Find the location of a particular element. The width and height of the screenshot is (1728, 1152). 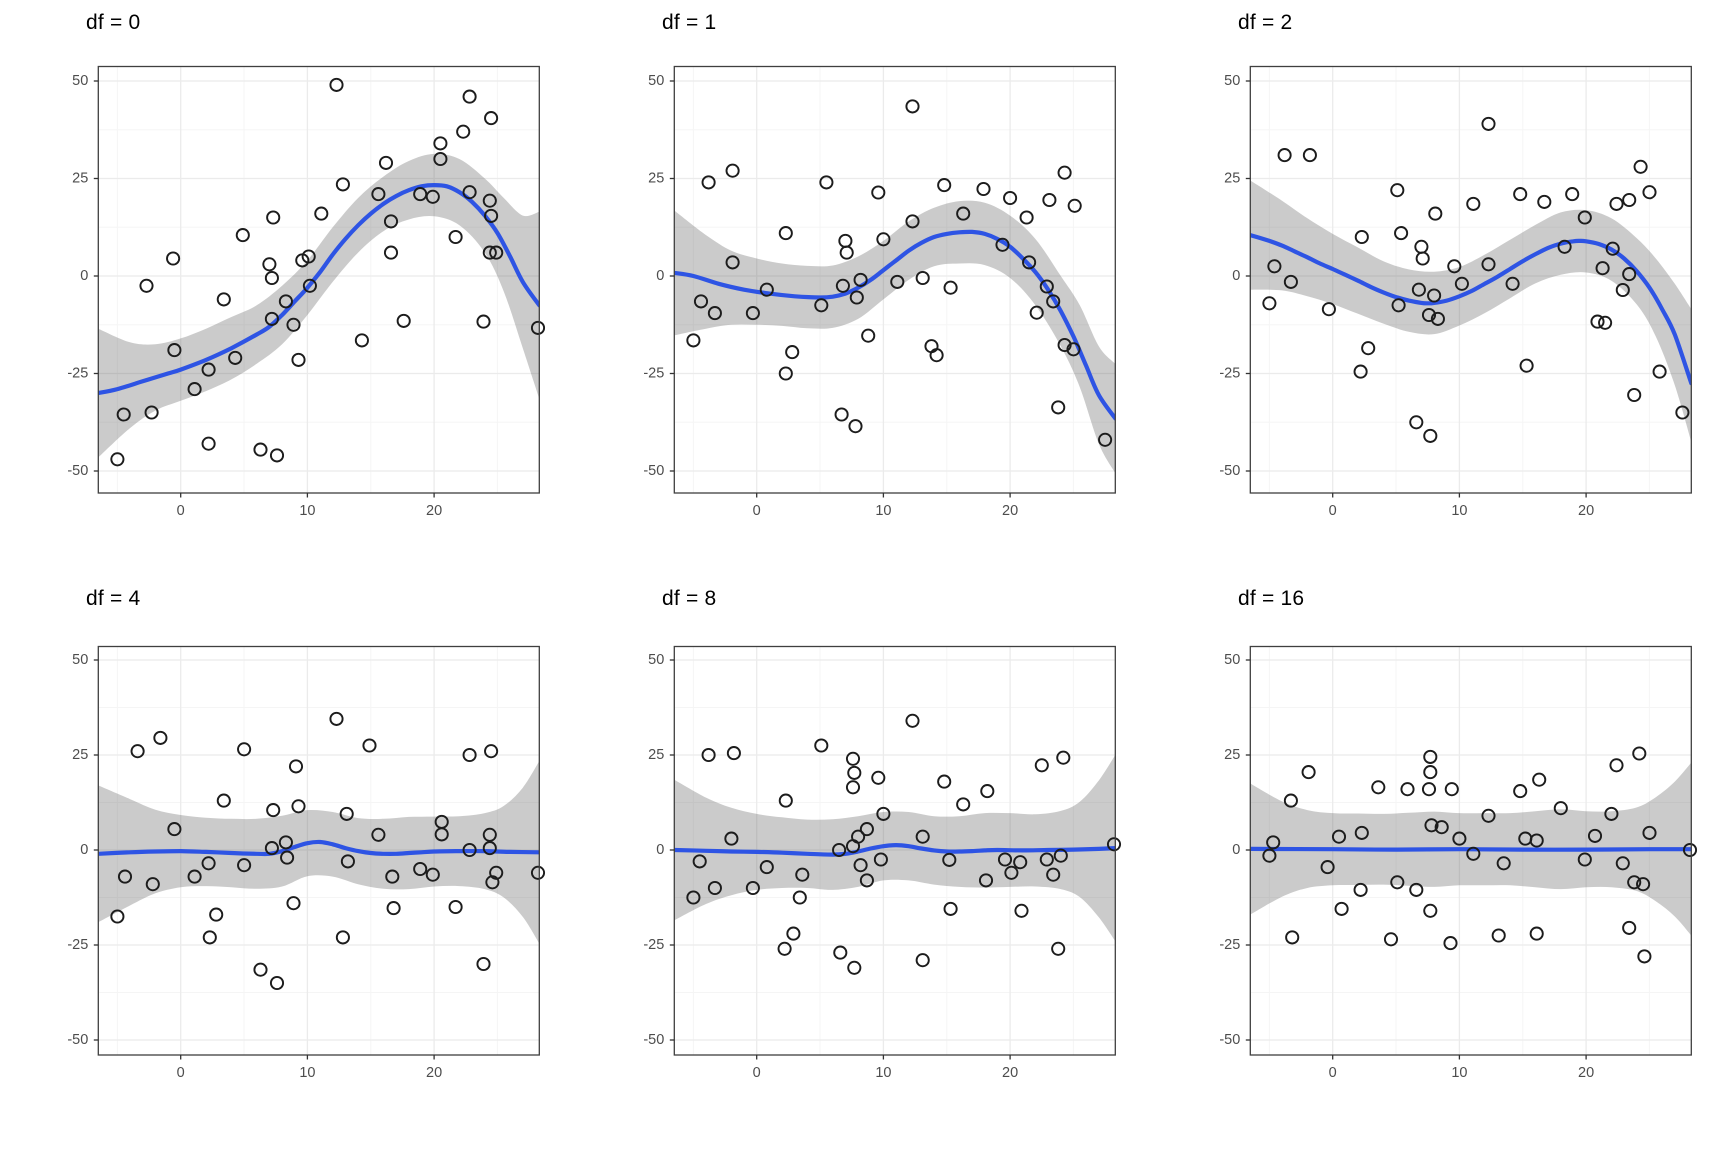

smooth-line is located at coordinates (895, 849).